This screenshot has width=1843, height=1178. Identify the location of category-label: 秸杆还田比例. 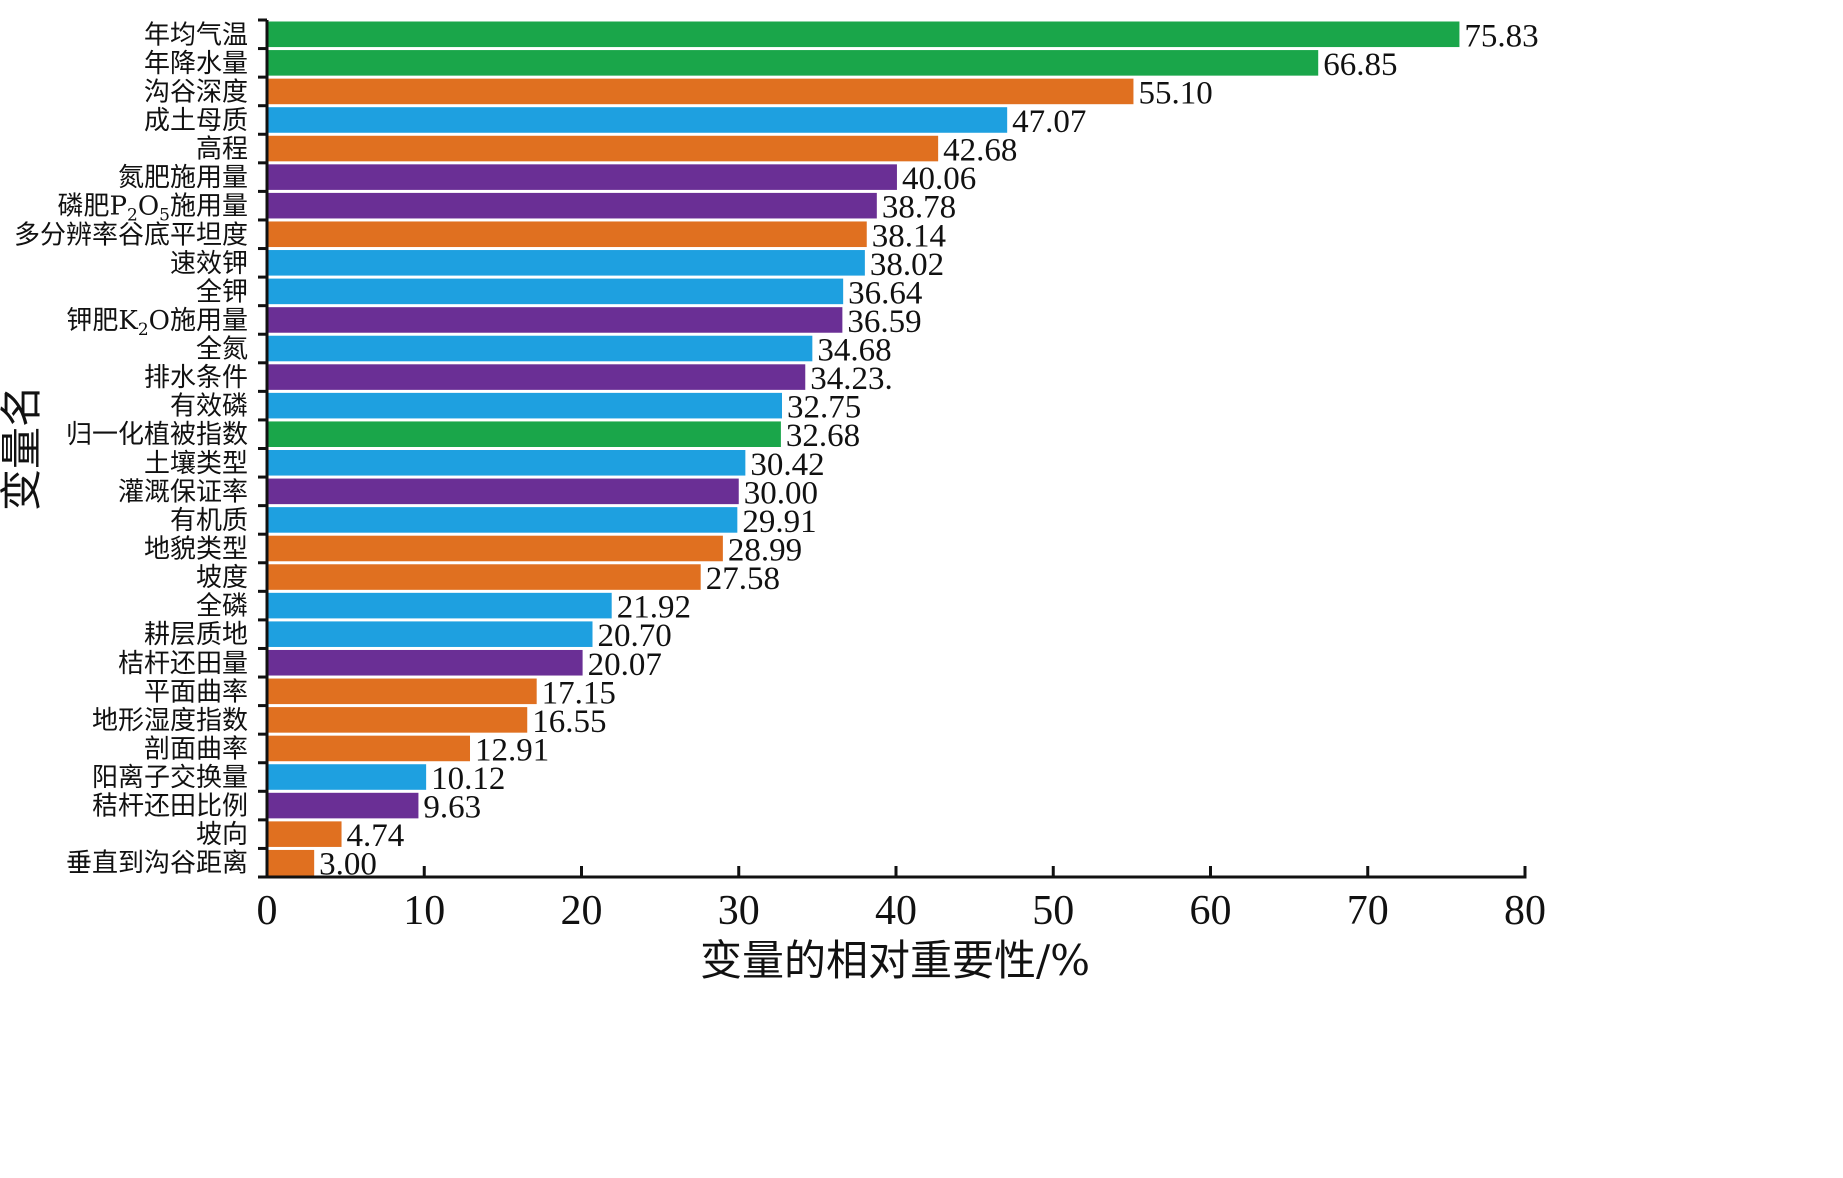
(170, 807).